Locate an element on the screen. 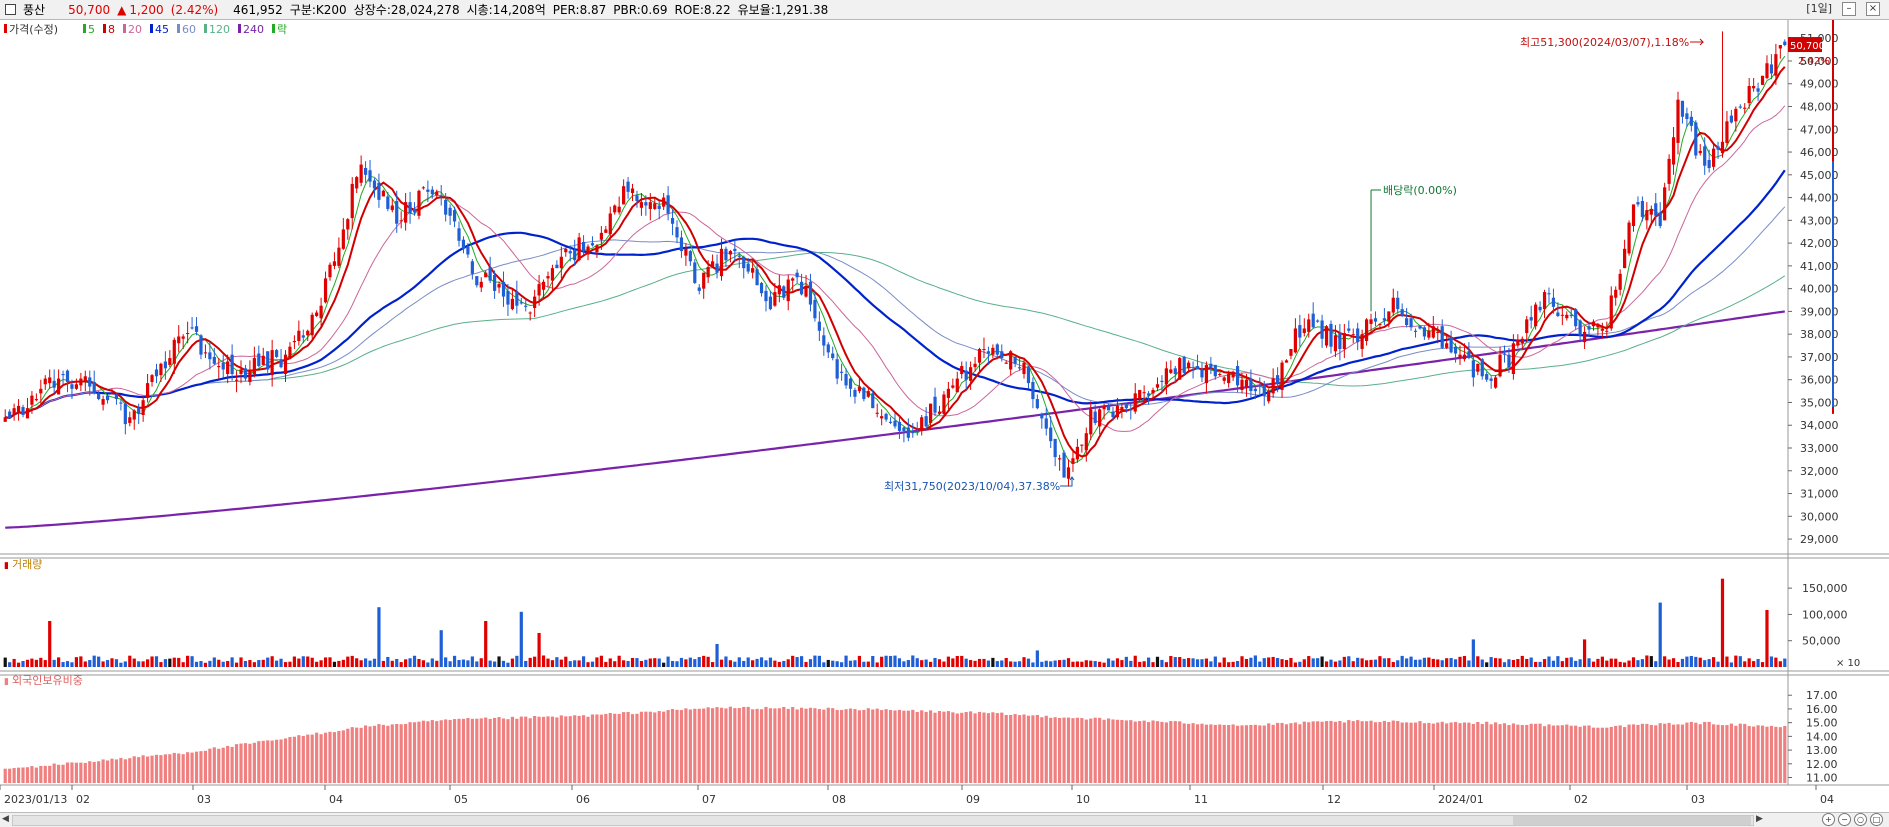 Image resolution: width=1889 pixels, height=827 pixels. scroll-thumb is located at coordinates (1632, 820).